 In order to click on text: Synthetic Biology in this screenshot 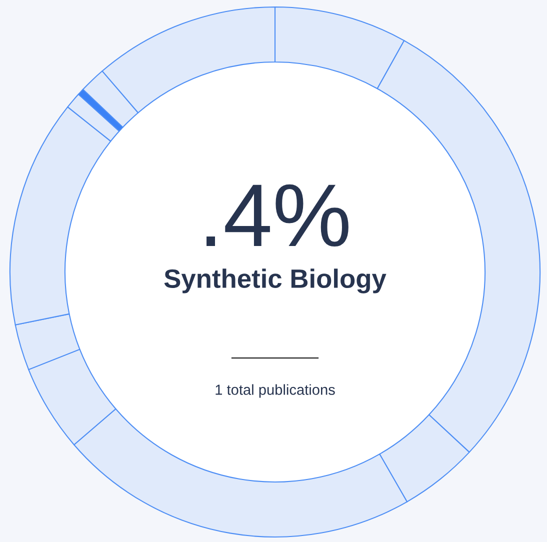, I will do `click(275, 281)`.